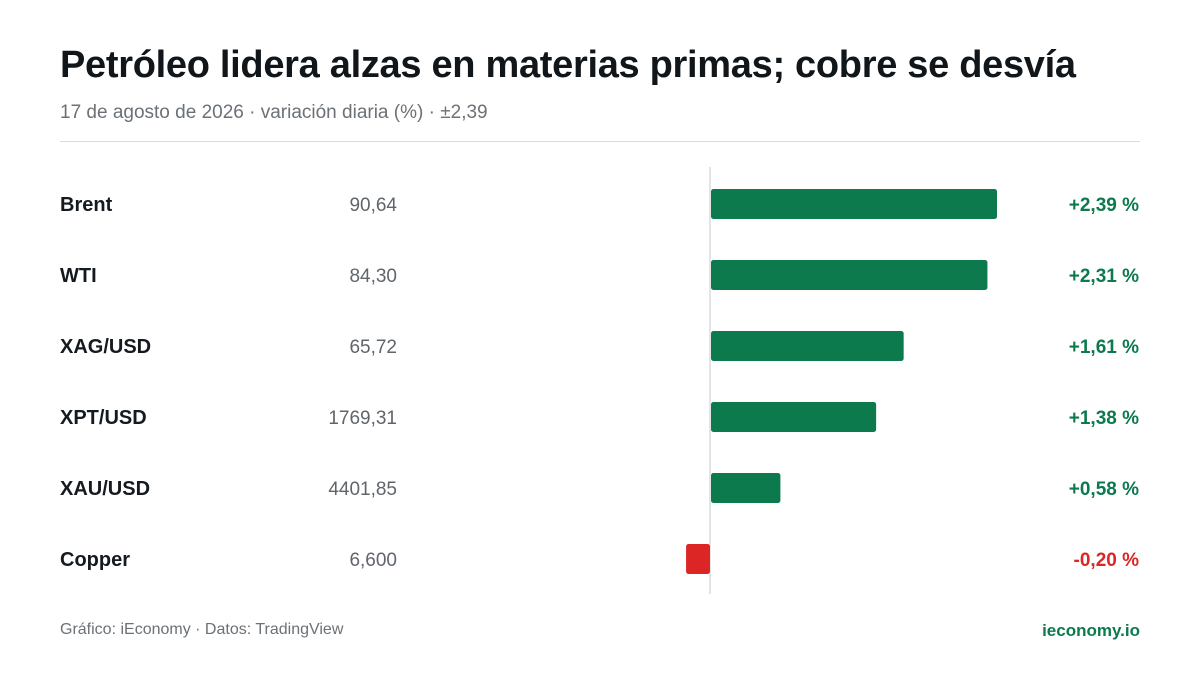  Describe the element at coordinates (1104, 347) in the screenshot. I see `change-label: +1,61 %` at that location.